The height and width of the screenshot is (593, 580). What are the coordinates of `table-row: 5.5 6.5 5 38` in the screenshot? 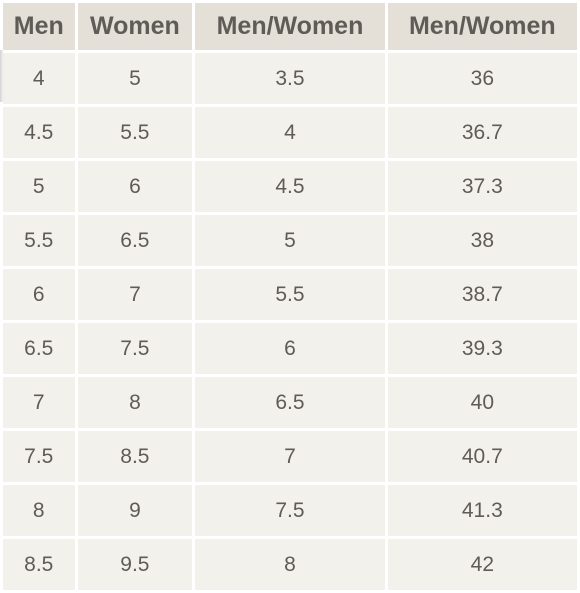 It's located at (290, 240).